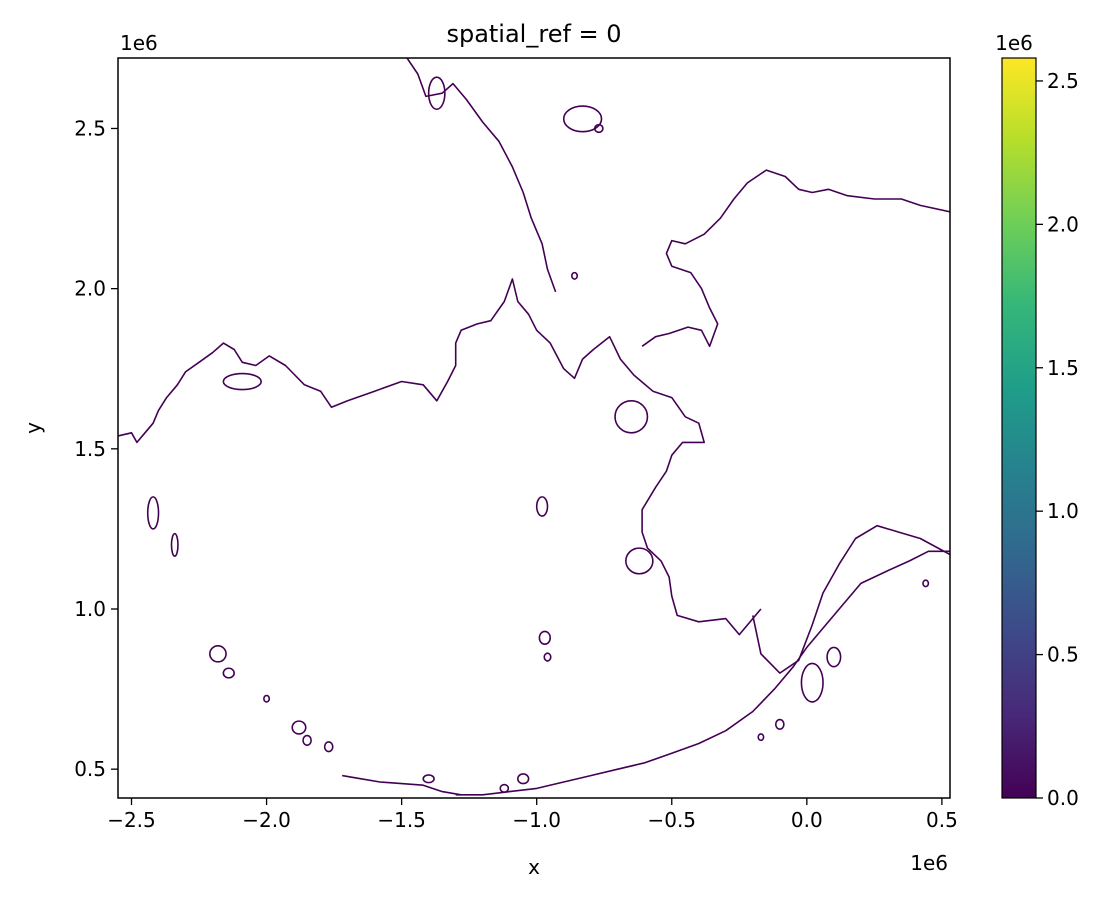 The width and height of the screenshot is (1119, 898). What do you see at coordinates (90, 449) in the screenshot?
I see `y-tick-label: 1.5` at bounding box center [90, 449].